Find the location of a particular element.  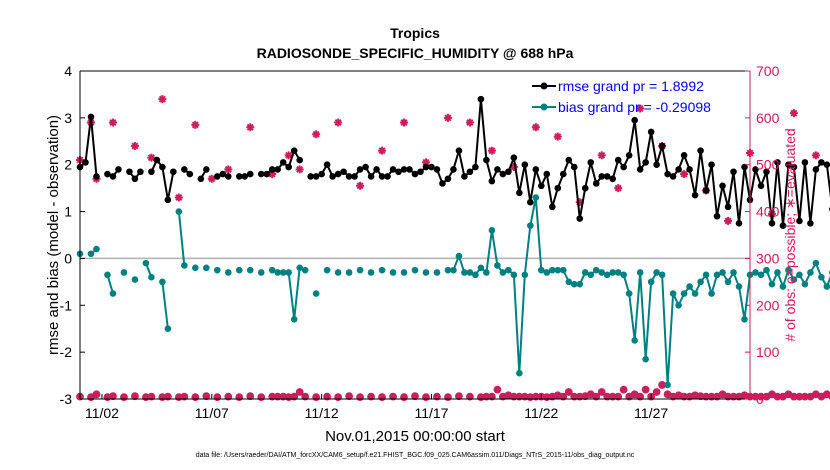

legend-rmse-label: rmse grand pr = 1.8992 is located at coordinates (631, 86).